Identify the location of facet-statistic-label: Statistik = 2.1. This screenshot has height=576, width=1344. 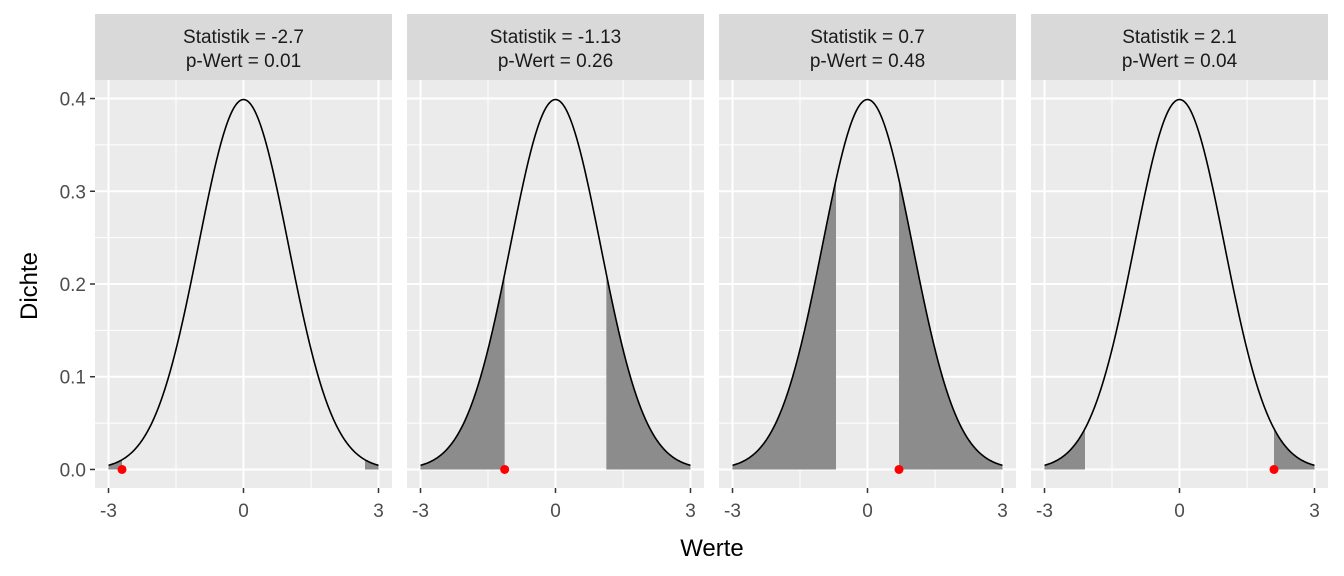
(1179, 37).